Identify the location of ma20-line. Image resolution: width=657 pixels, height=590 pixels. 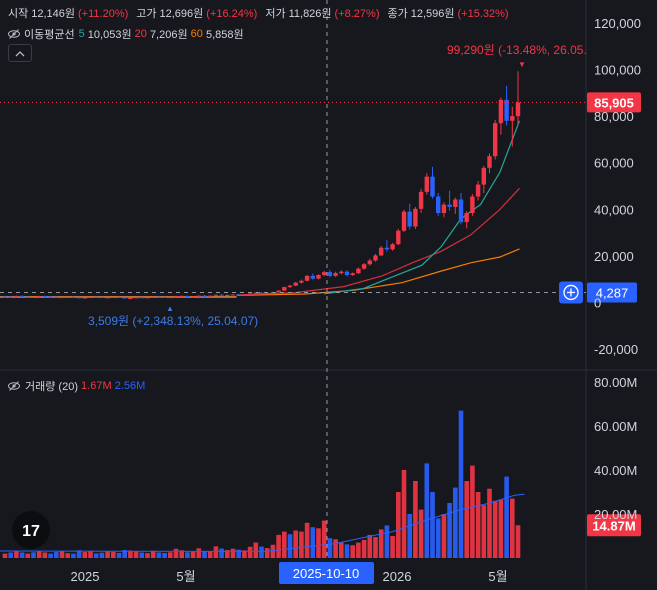
(378, 241).